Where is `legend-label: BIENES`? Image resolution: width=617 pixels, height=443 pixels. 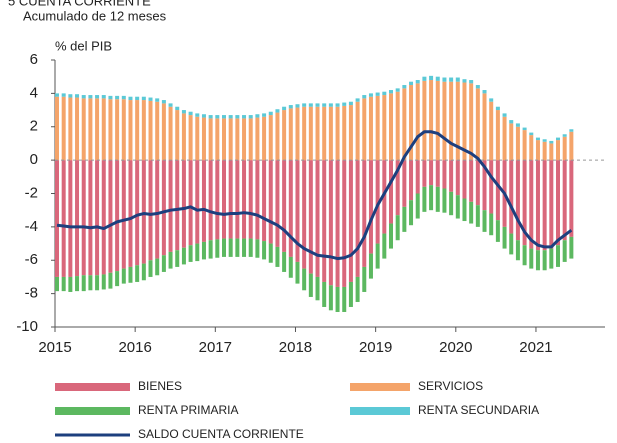 legend-label: BIENES is located at coordinates (160, 386).